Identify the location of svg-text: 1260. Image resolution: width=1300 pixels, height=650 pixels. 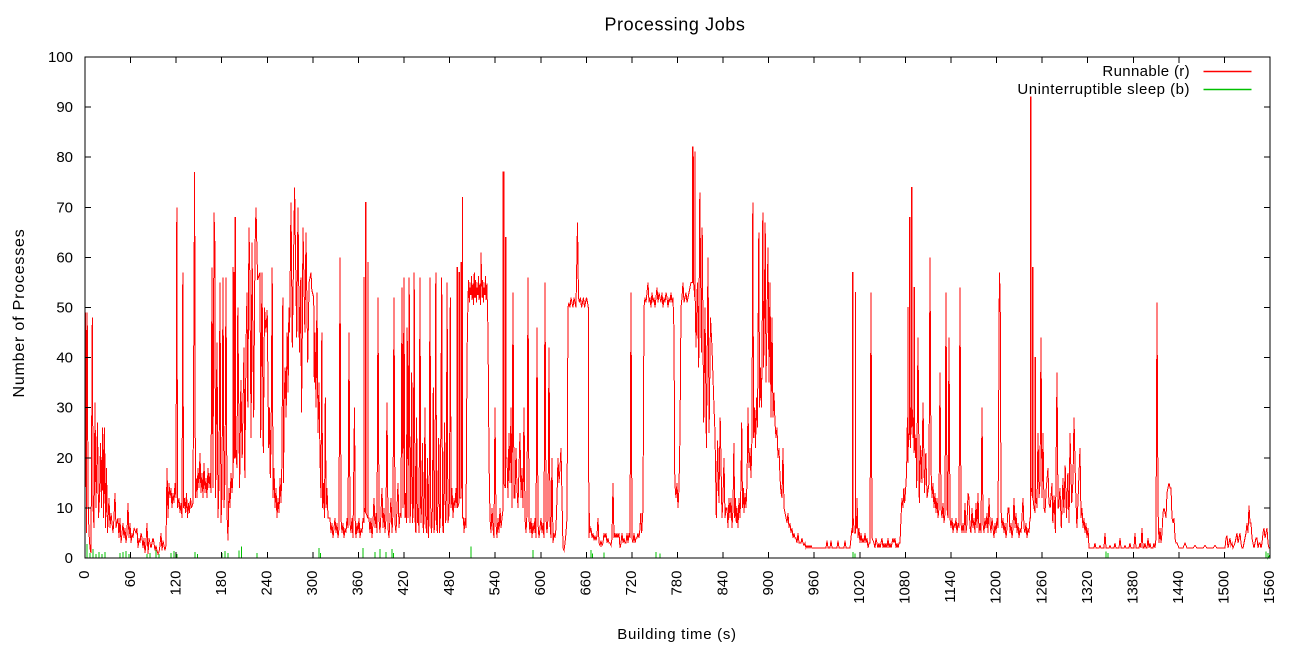
(1041, 587).